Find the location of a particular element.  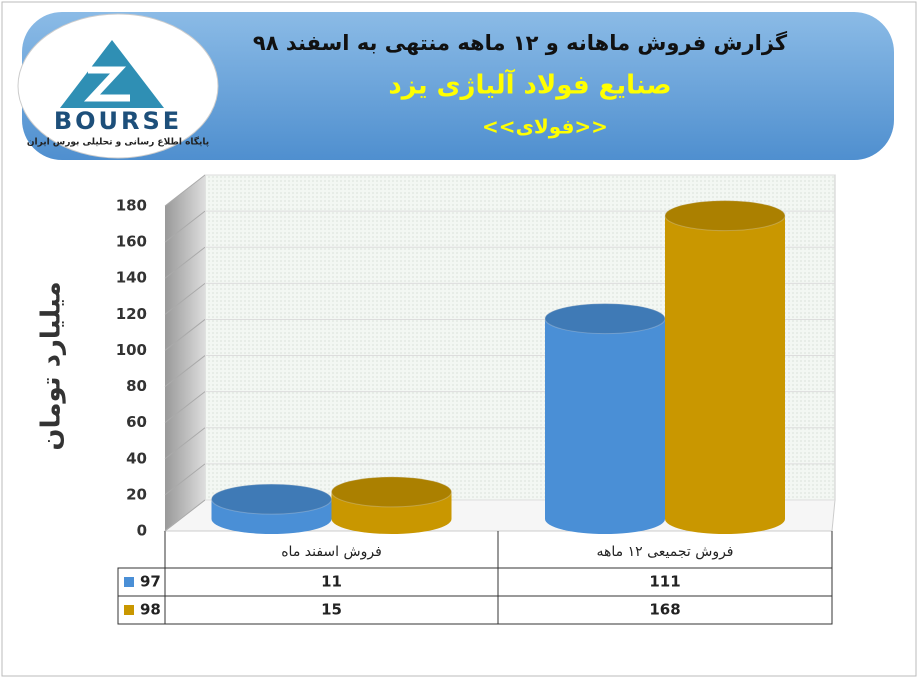

y-tick-label: 0 is located at coordinates (142, 531).